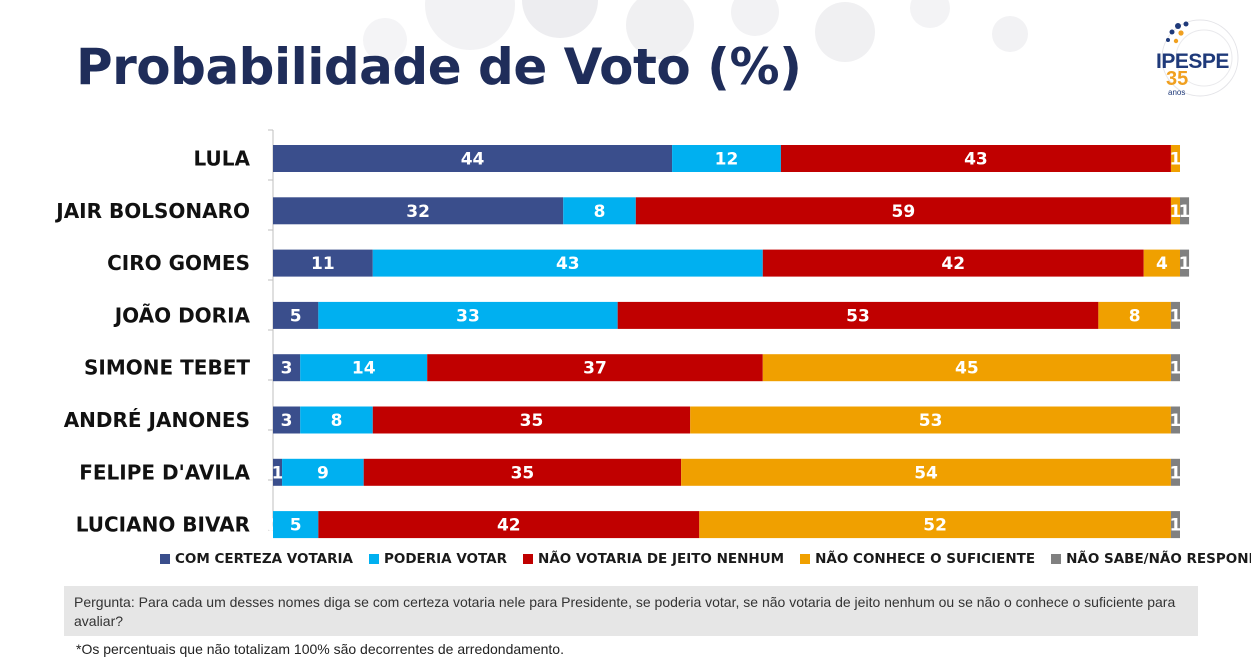 Image resolution: width=1251 pixels, height=661 pixels. What do you see at coordinates (468, 316) in the screenshot?
I see `data-label: 33` at bounding box center [468, 316].